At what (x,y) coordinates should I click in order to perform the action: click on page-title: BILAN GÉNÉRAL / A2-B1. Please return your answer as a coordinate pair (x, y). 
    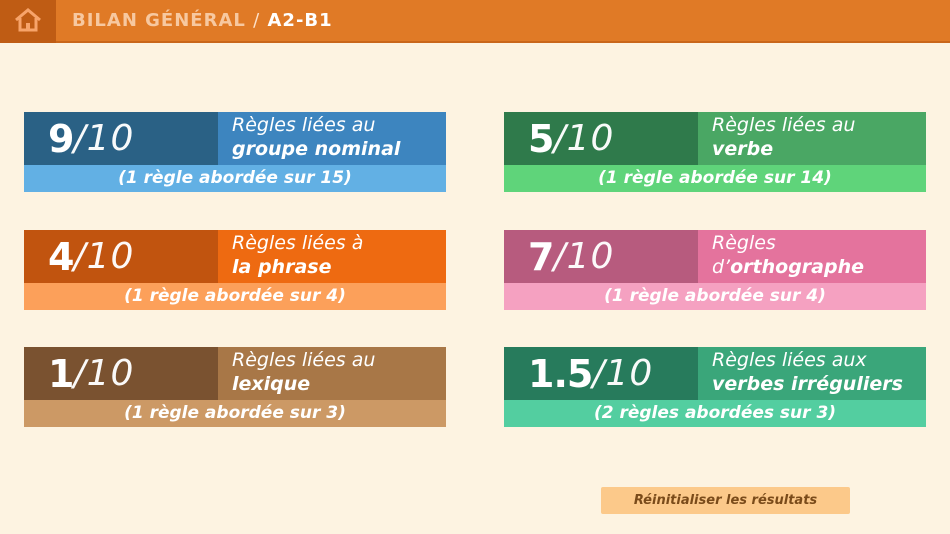
    Looking at the image, I should click on (202, 20).